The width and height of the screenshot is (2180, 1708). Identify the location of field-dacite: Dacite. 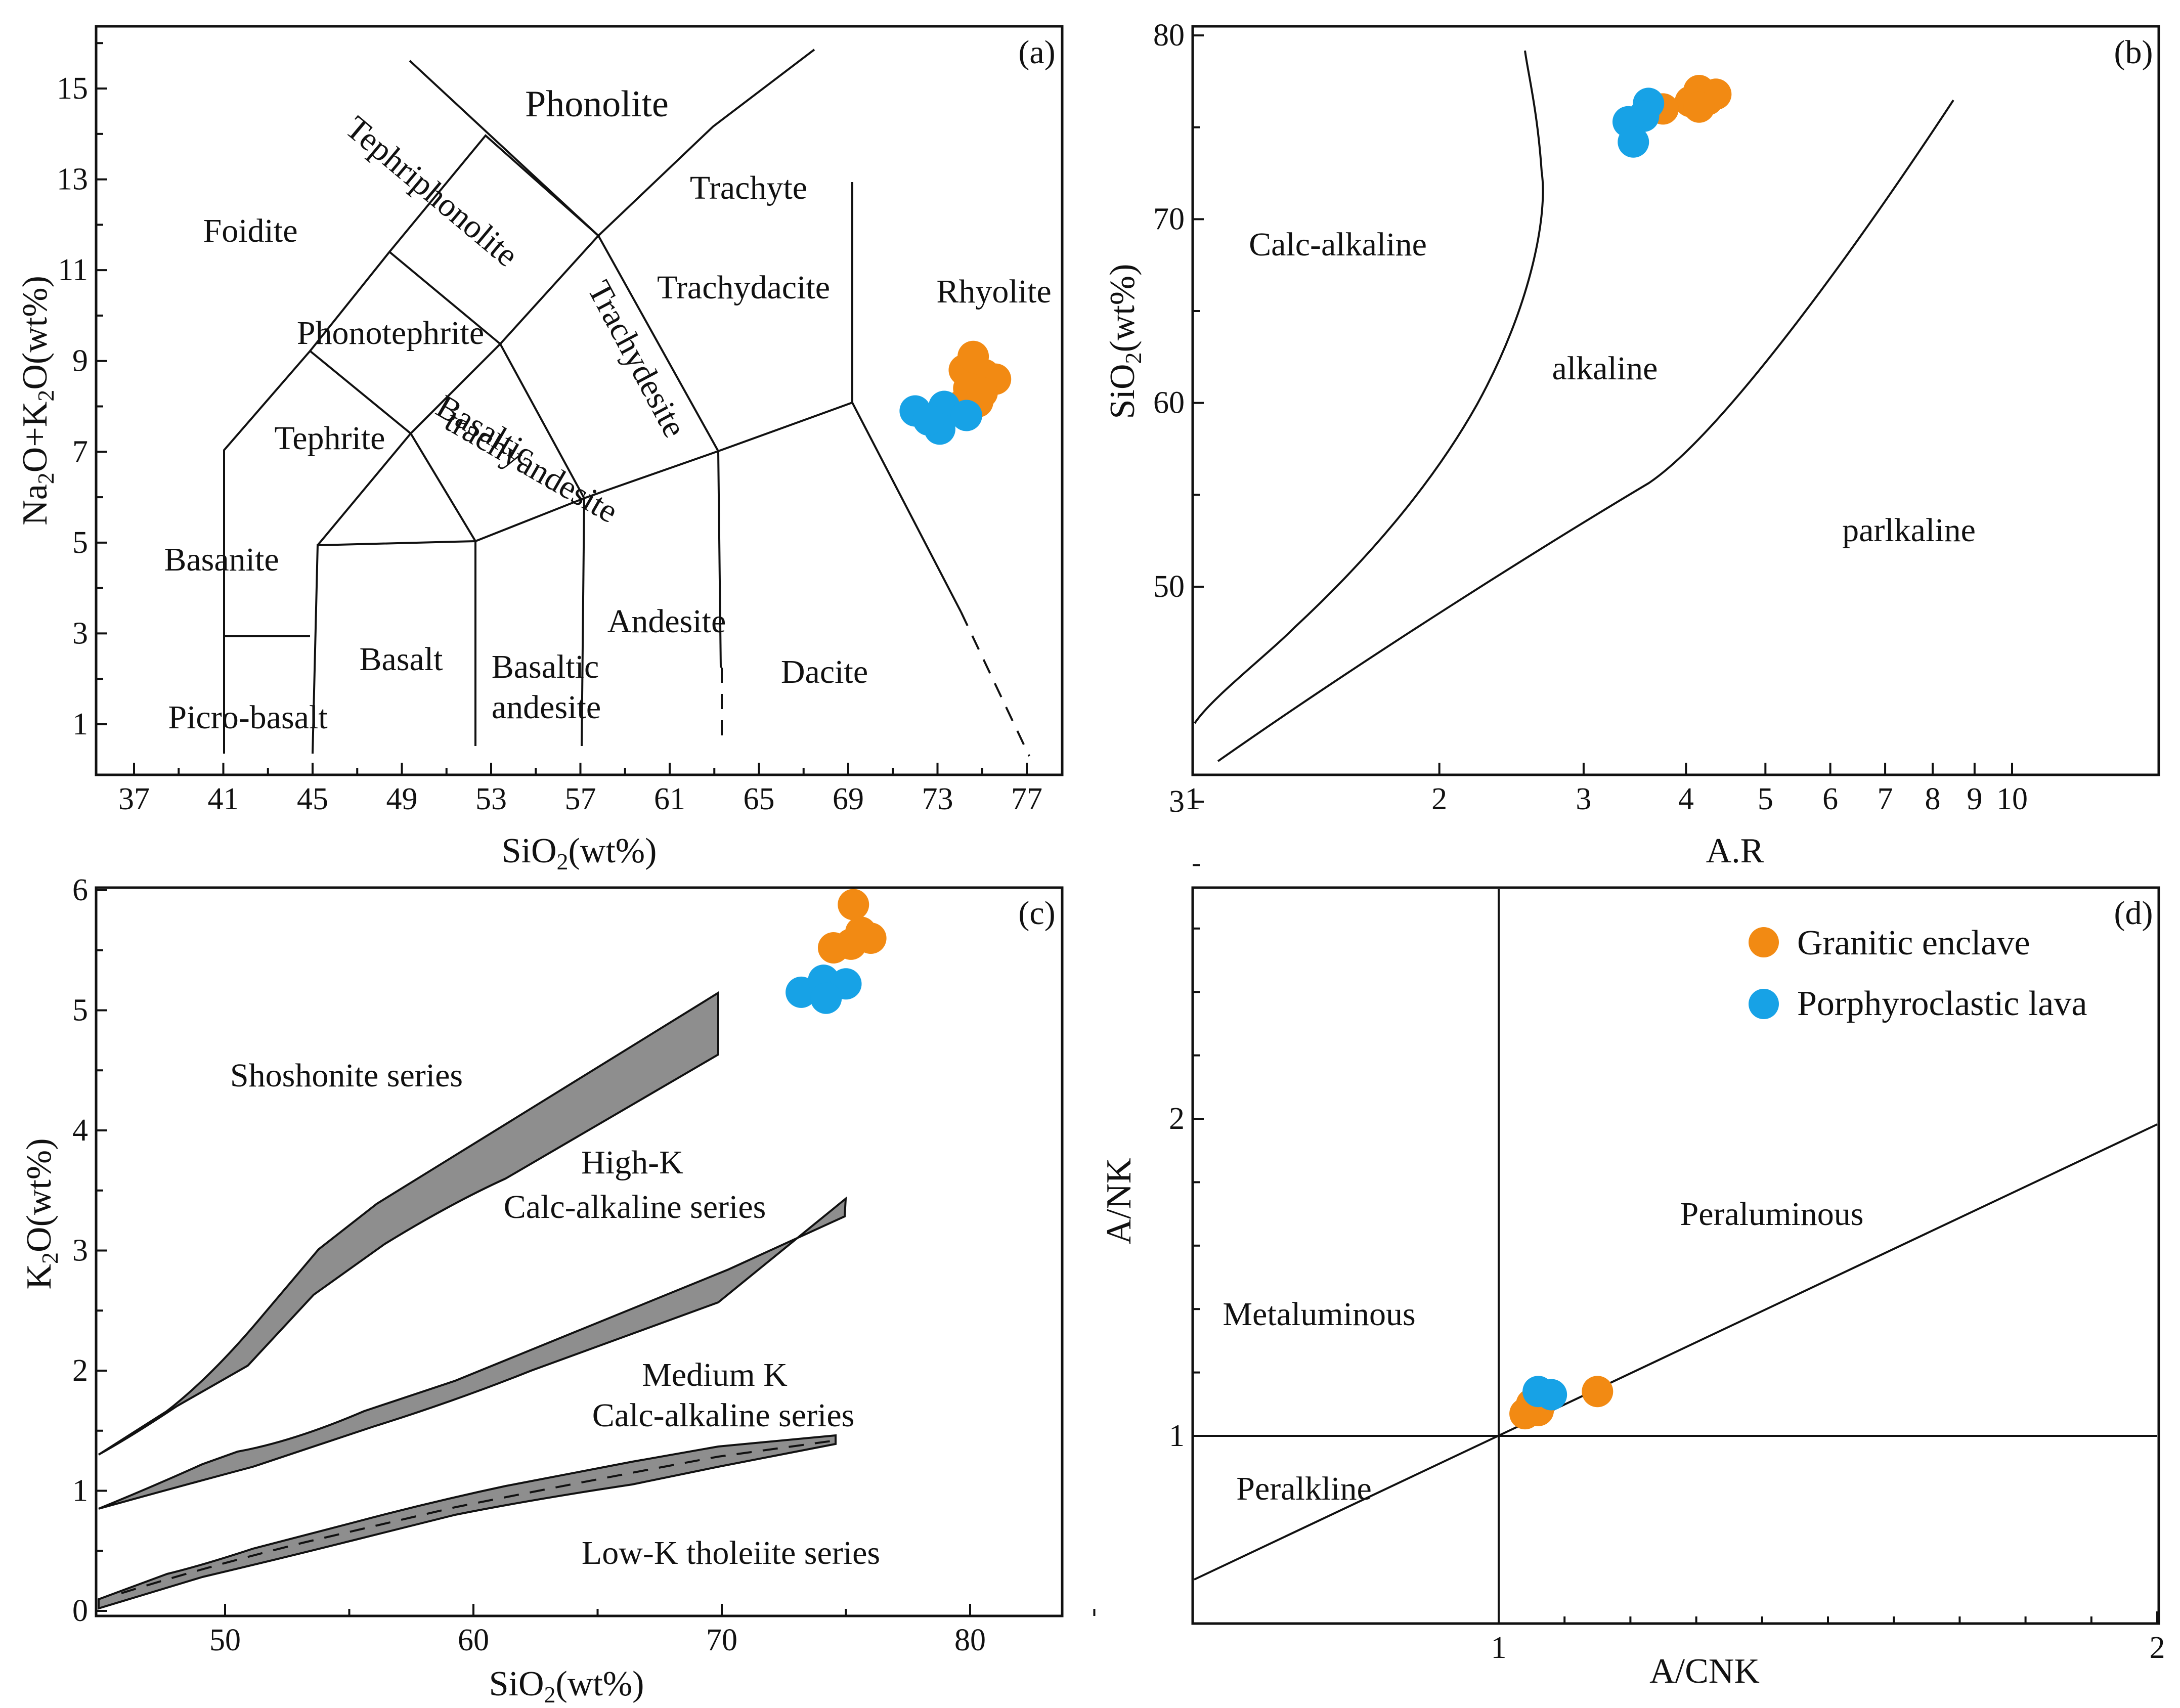
(824, 672).